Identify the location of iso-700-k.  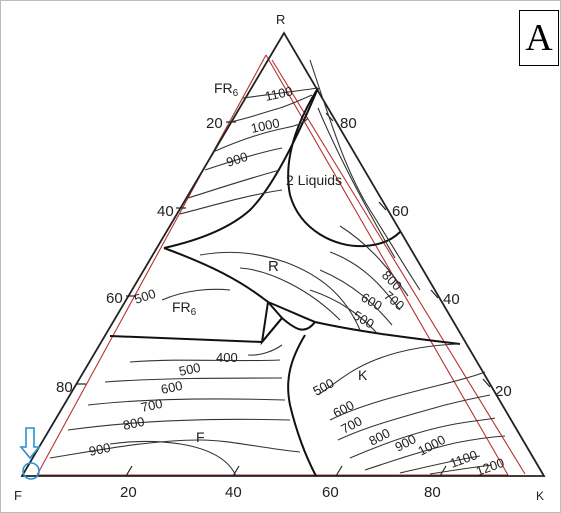
(414, 417).